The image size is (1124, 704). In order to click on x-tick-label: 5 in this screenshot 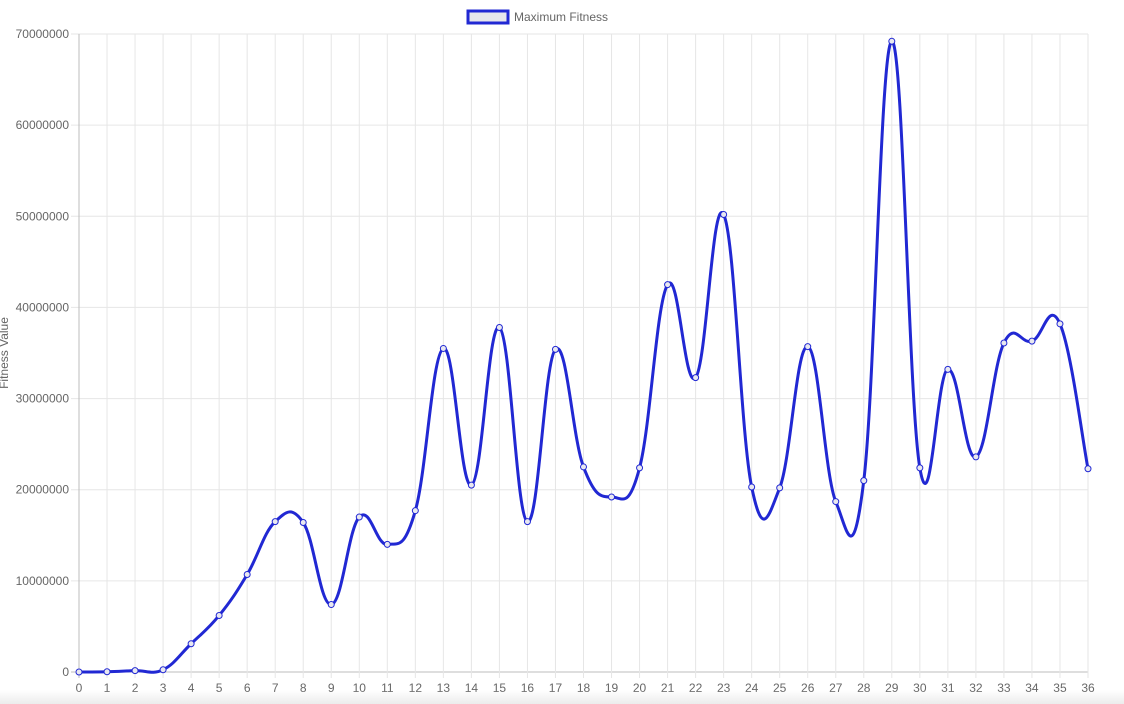, I will do `click(219, 688)`.